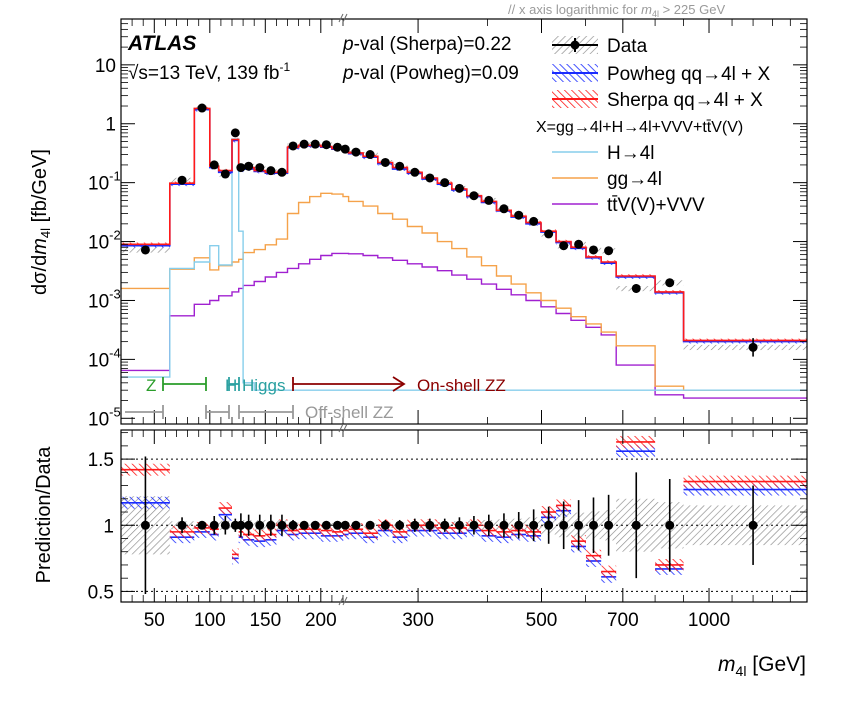 The image size is (850, 718). I want to click on region-markers: Z H Higgs On-shell ZZ Off-shell ZZ, so click(315, 399).